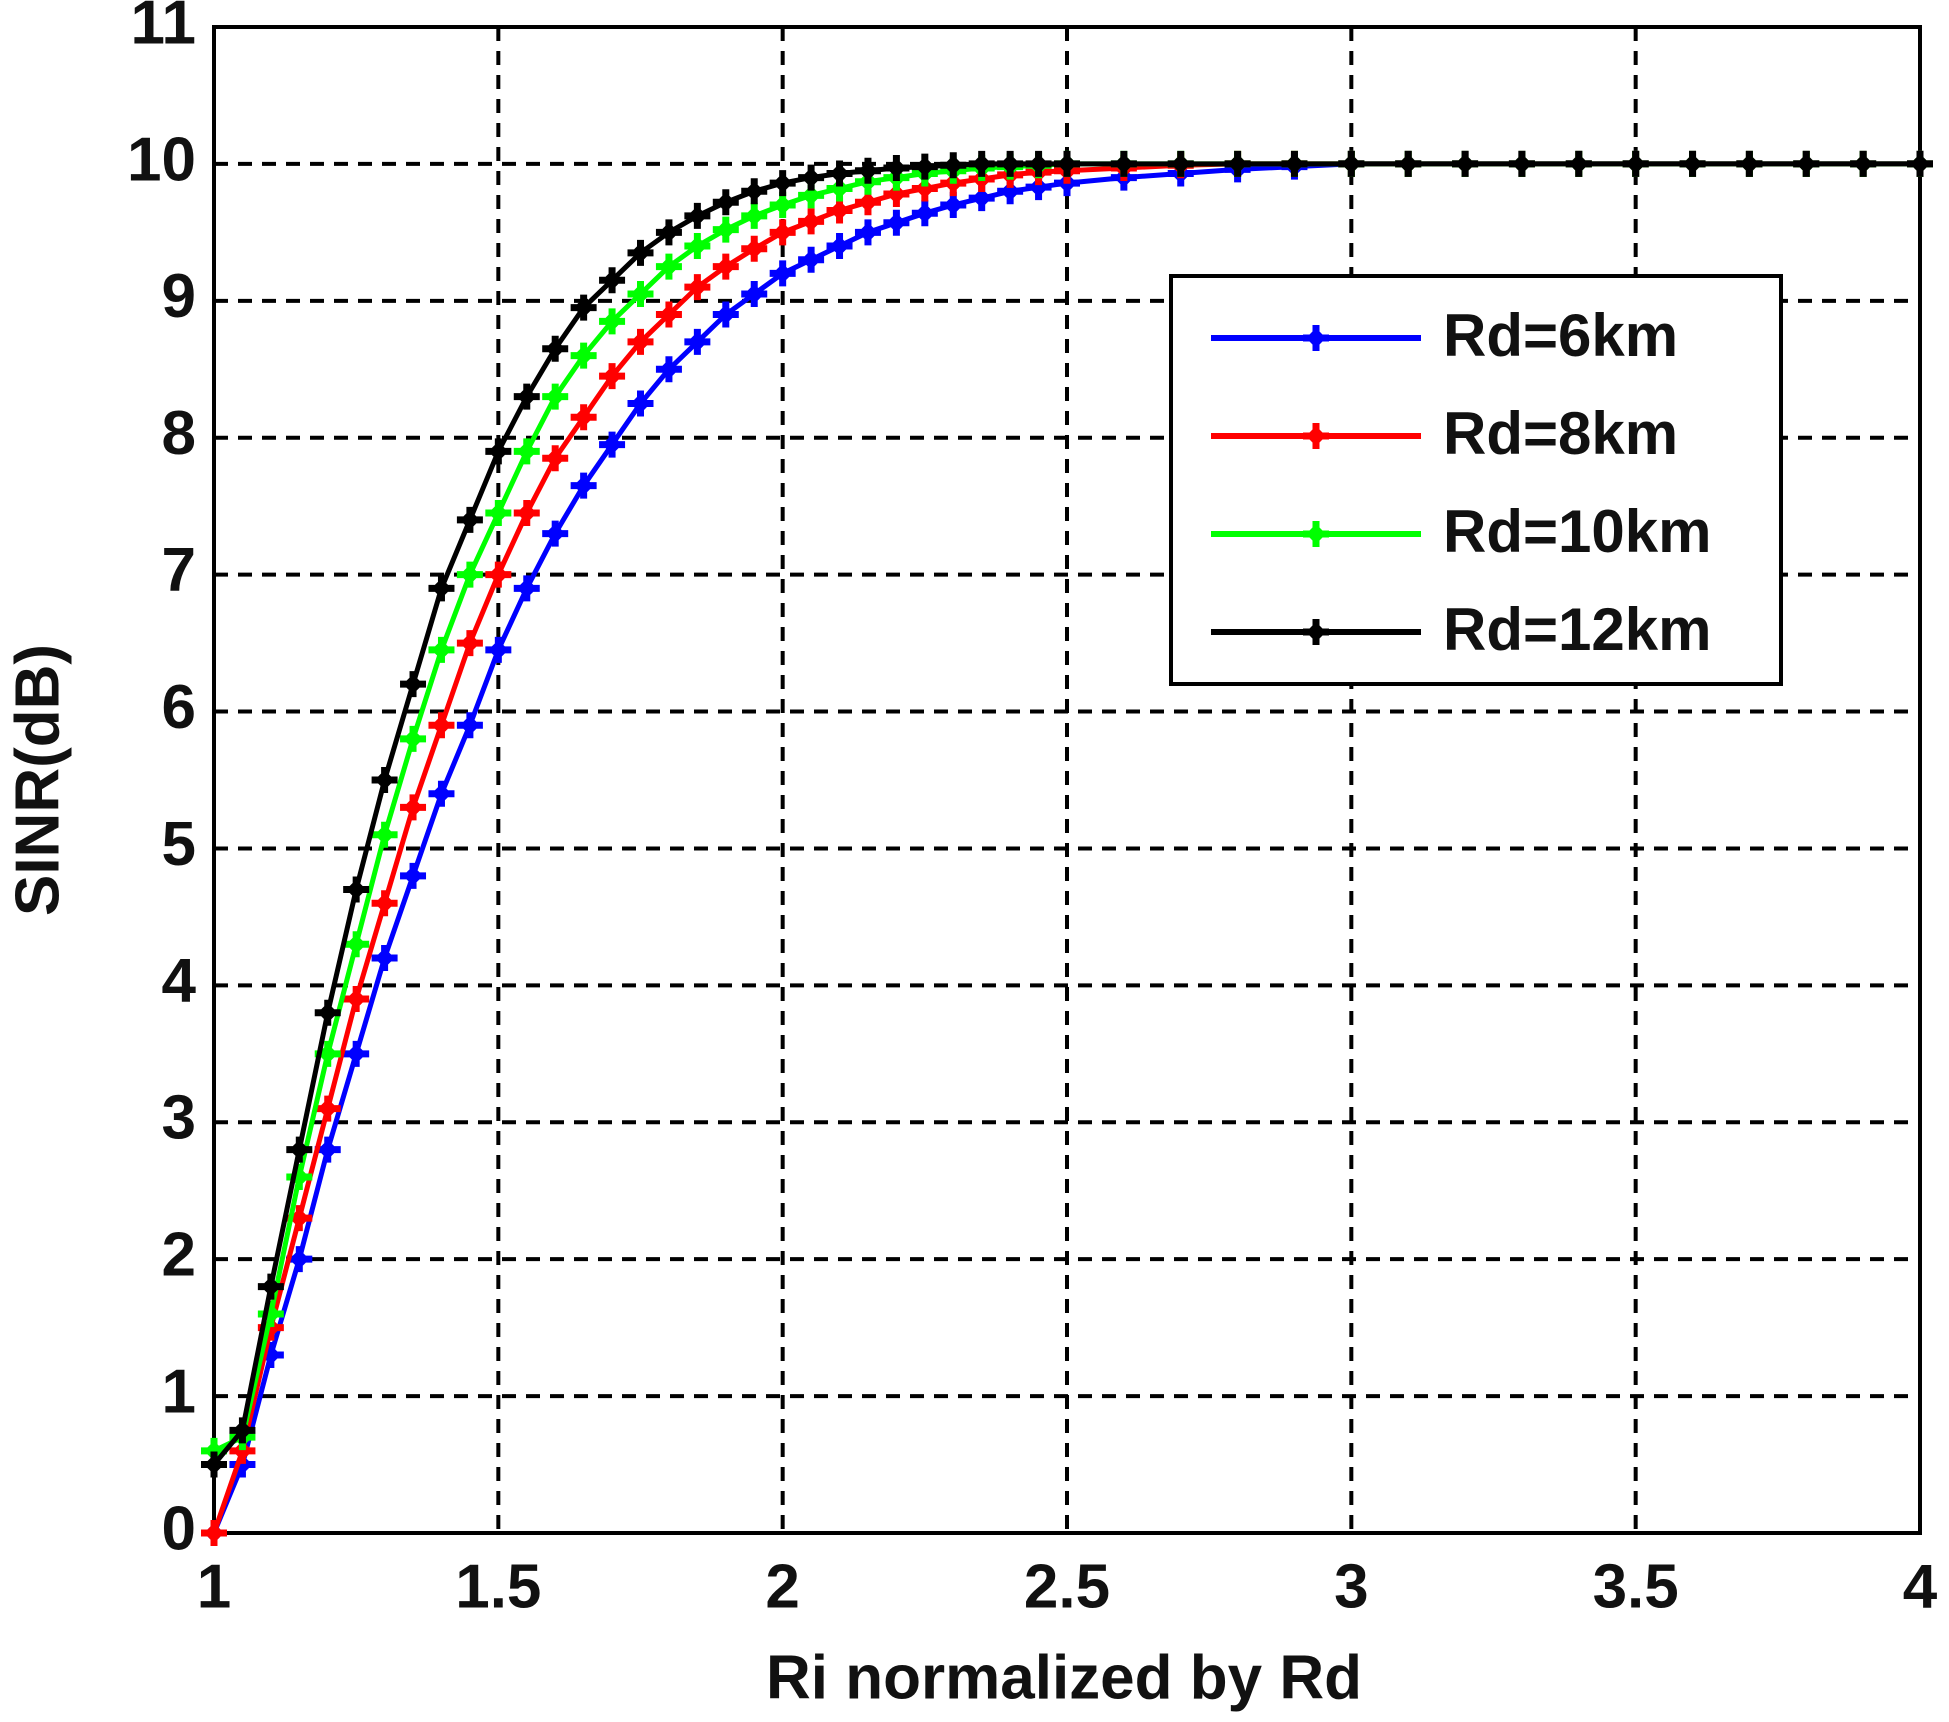  What do you see at coordinates (179, 1118) in the screenshot?
I see `y-tick-label: 3` at bounding box center [179, 1118].